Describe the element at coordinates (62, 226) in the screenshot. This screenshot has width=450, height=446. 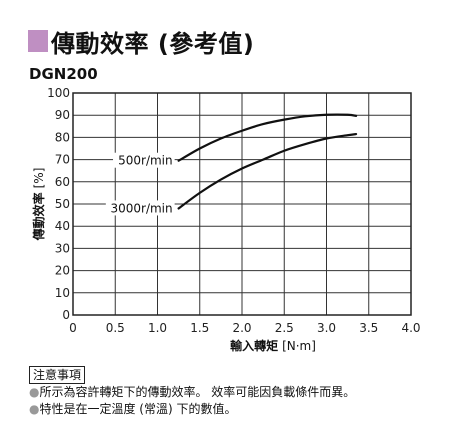
I see `y-tick-label: 40` at that location.